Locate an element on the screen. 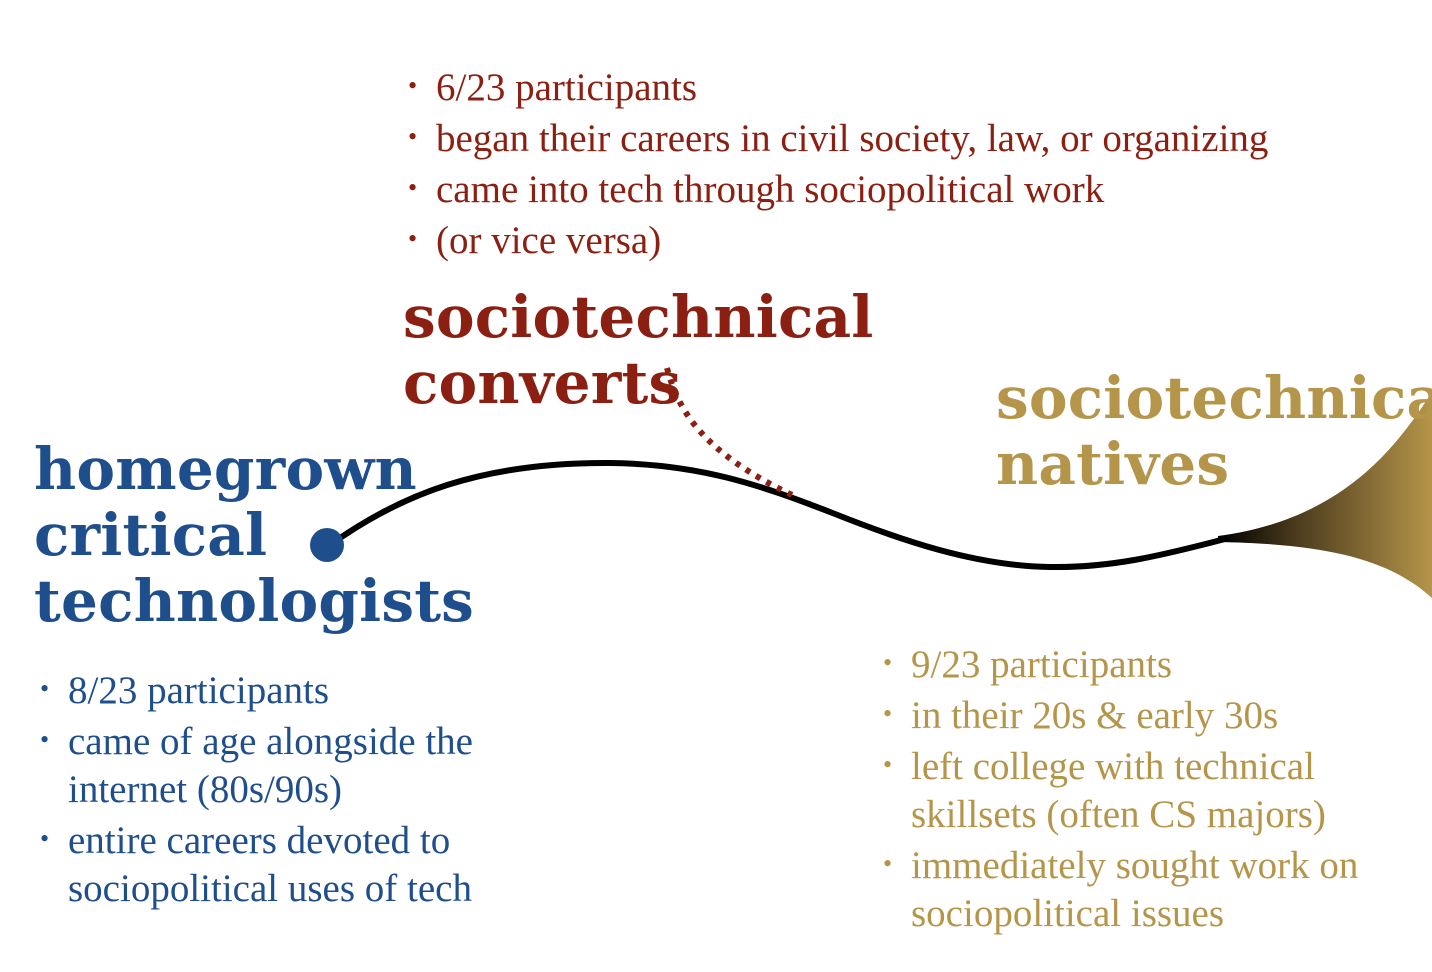 This screenshot has width=1432, height=972. natives-bullet-text: in their 20s & early 30s is located at coordinates (1095, 715).